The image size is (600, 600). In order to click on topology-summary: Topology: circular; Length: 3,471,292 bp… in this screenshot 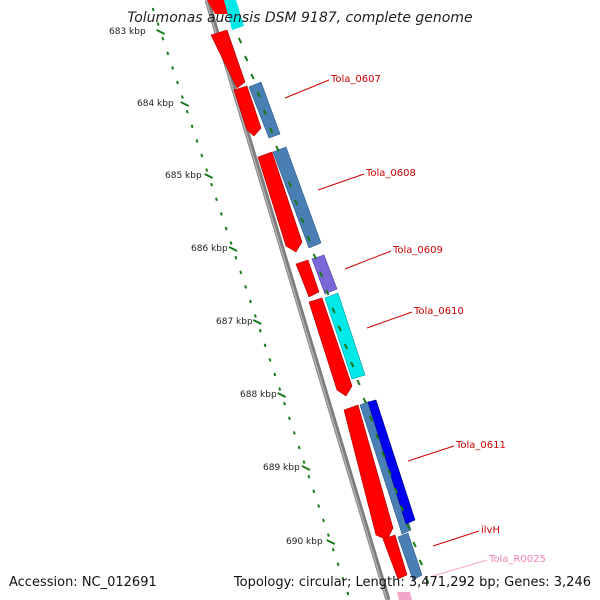, I will do `click(412, 582)`.